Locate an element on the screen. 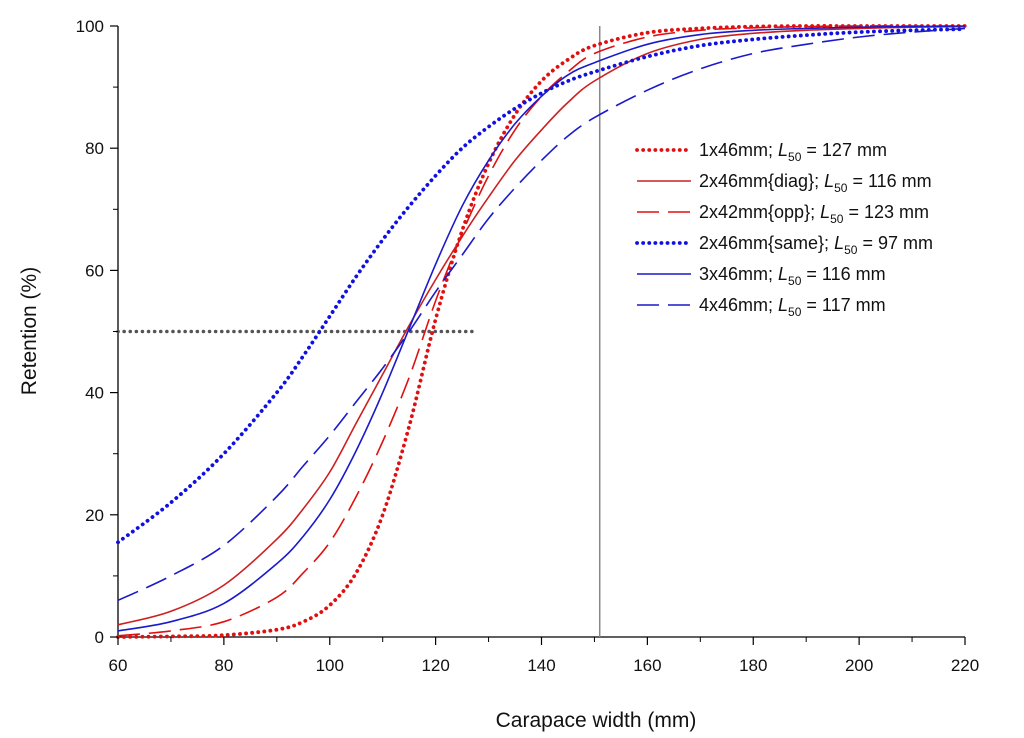 This screenshot has height=738, width=1024. y-tick-label: 100 is located at coordinates (90, 26).